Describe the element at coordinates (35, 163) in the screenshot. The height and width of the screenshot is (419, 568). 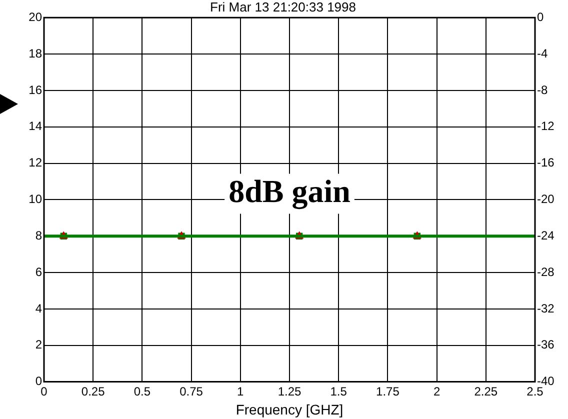
I see `y-tick-label: 12` at that location.